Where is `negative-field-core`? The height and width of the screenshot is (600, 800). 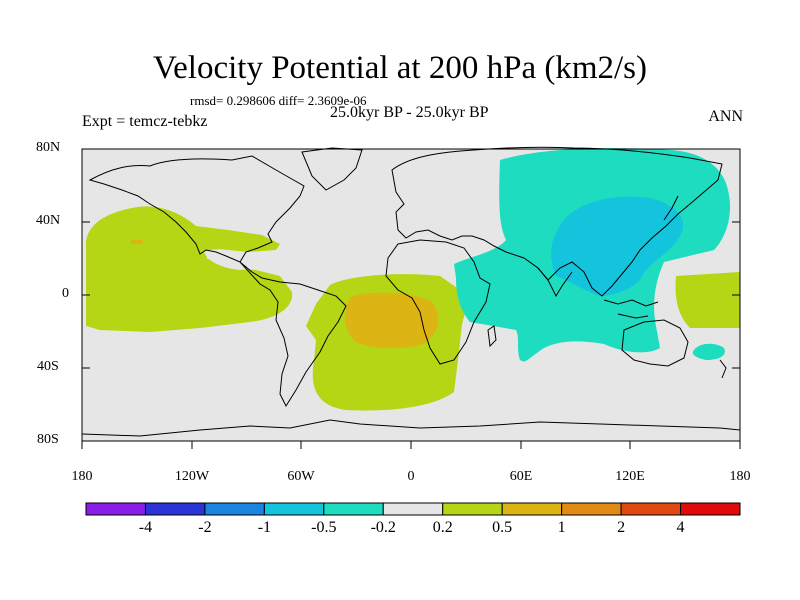
negative-field-core is located at coordinates (617, 246).